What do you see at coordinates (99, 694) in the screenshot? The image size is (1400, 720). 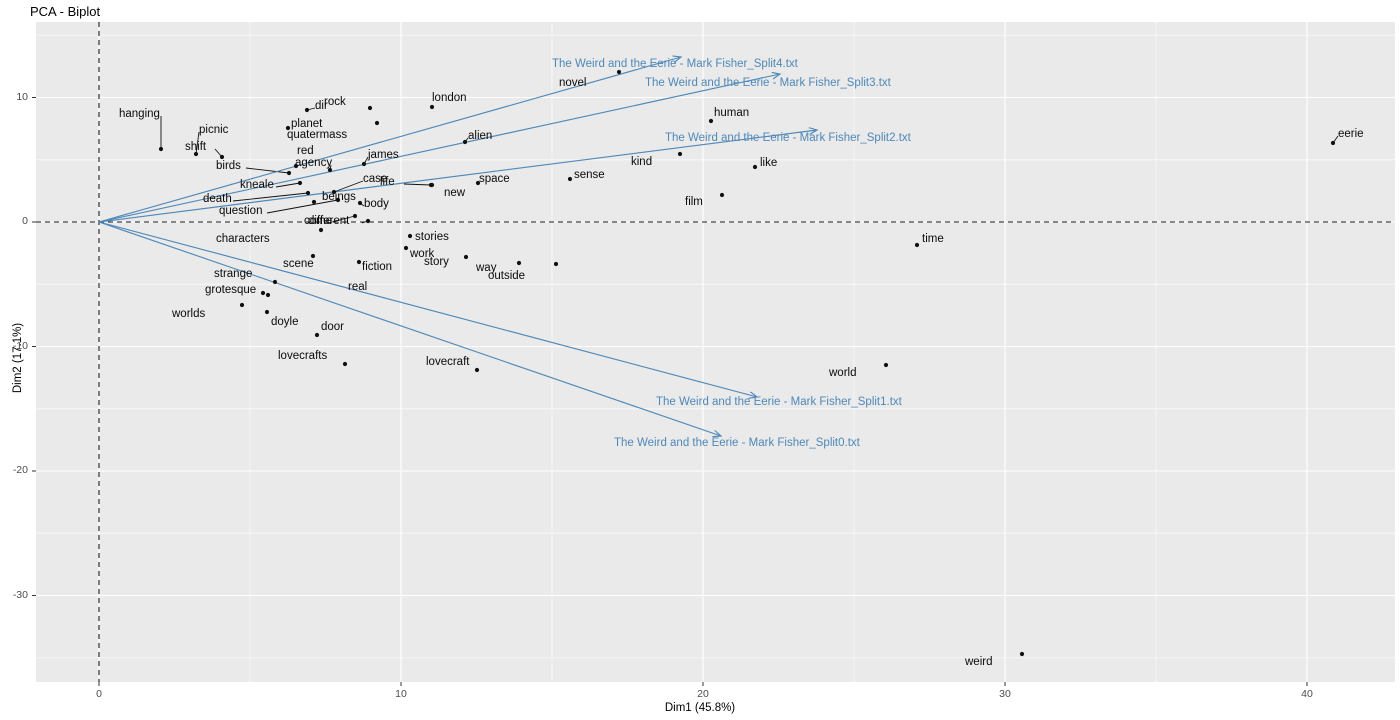 I see `x-tick-label: 0` at bounding box center [99, 694].